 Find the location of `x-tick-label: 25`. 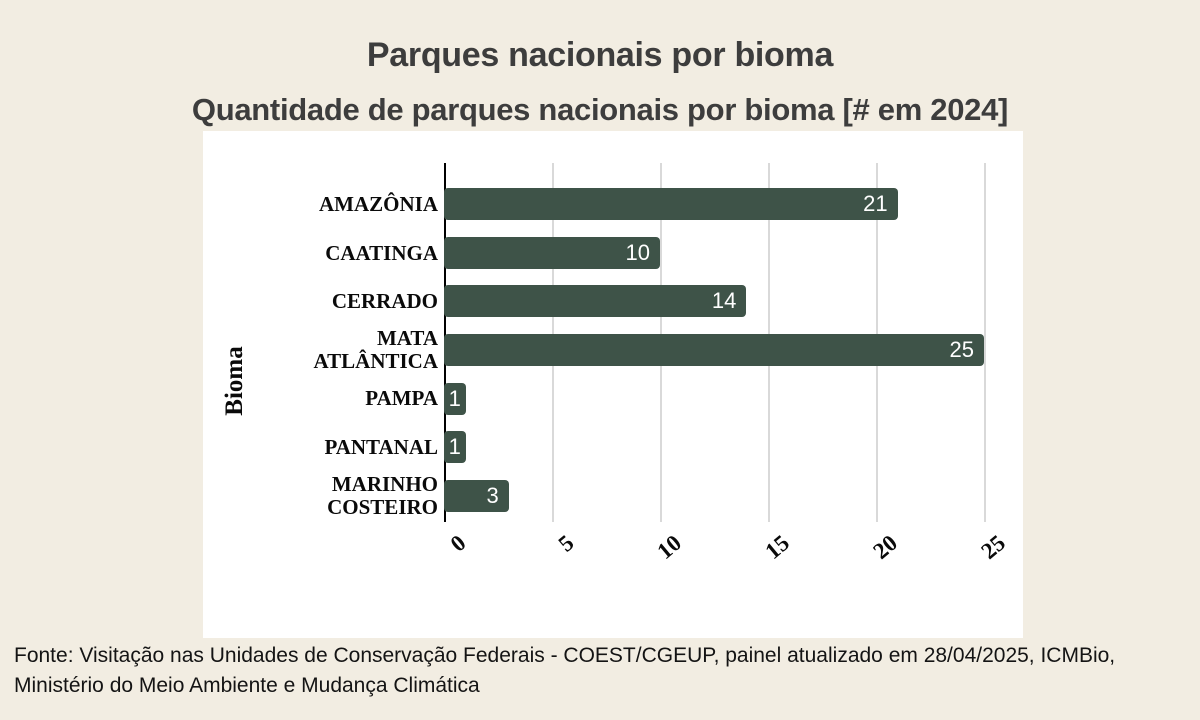

x-tick-label: 25 is located at coordinates (993, 547).